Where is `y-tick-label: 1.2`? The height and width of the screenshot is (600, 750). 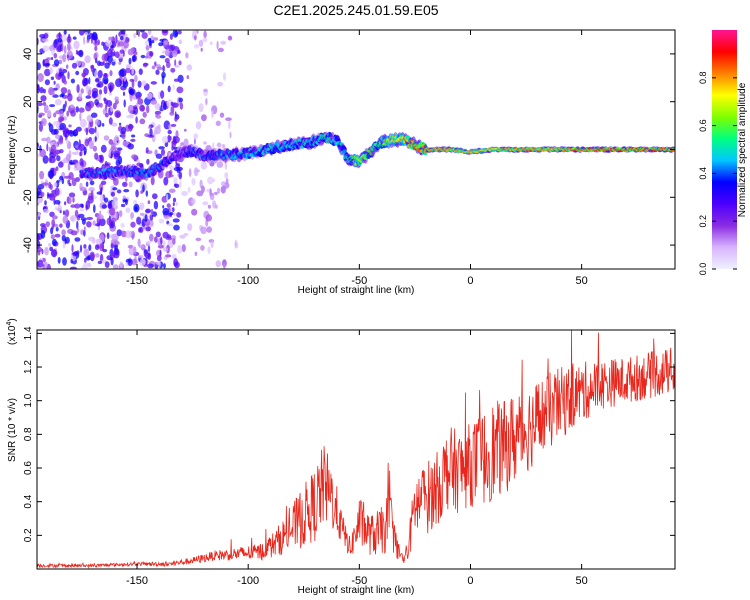
y-tick-label: 1.2 is located at coordinates (28, 367).